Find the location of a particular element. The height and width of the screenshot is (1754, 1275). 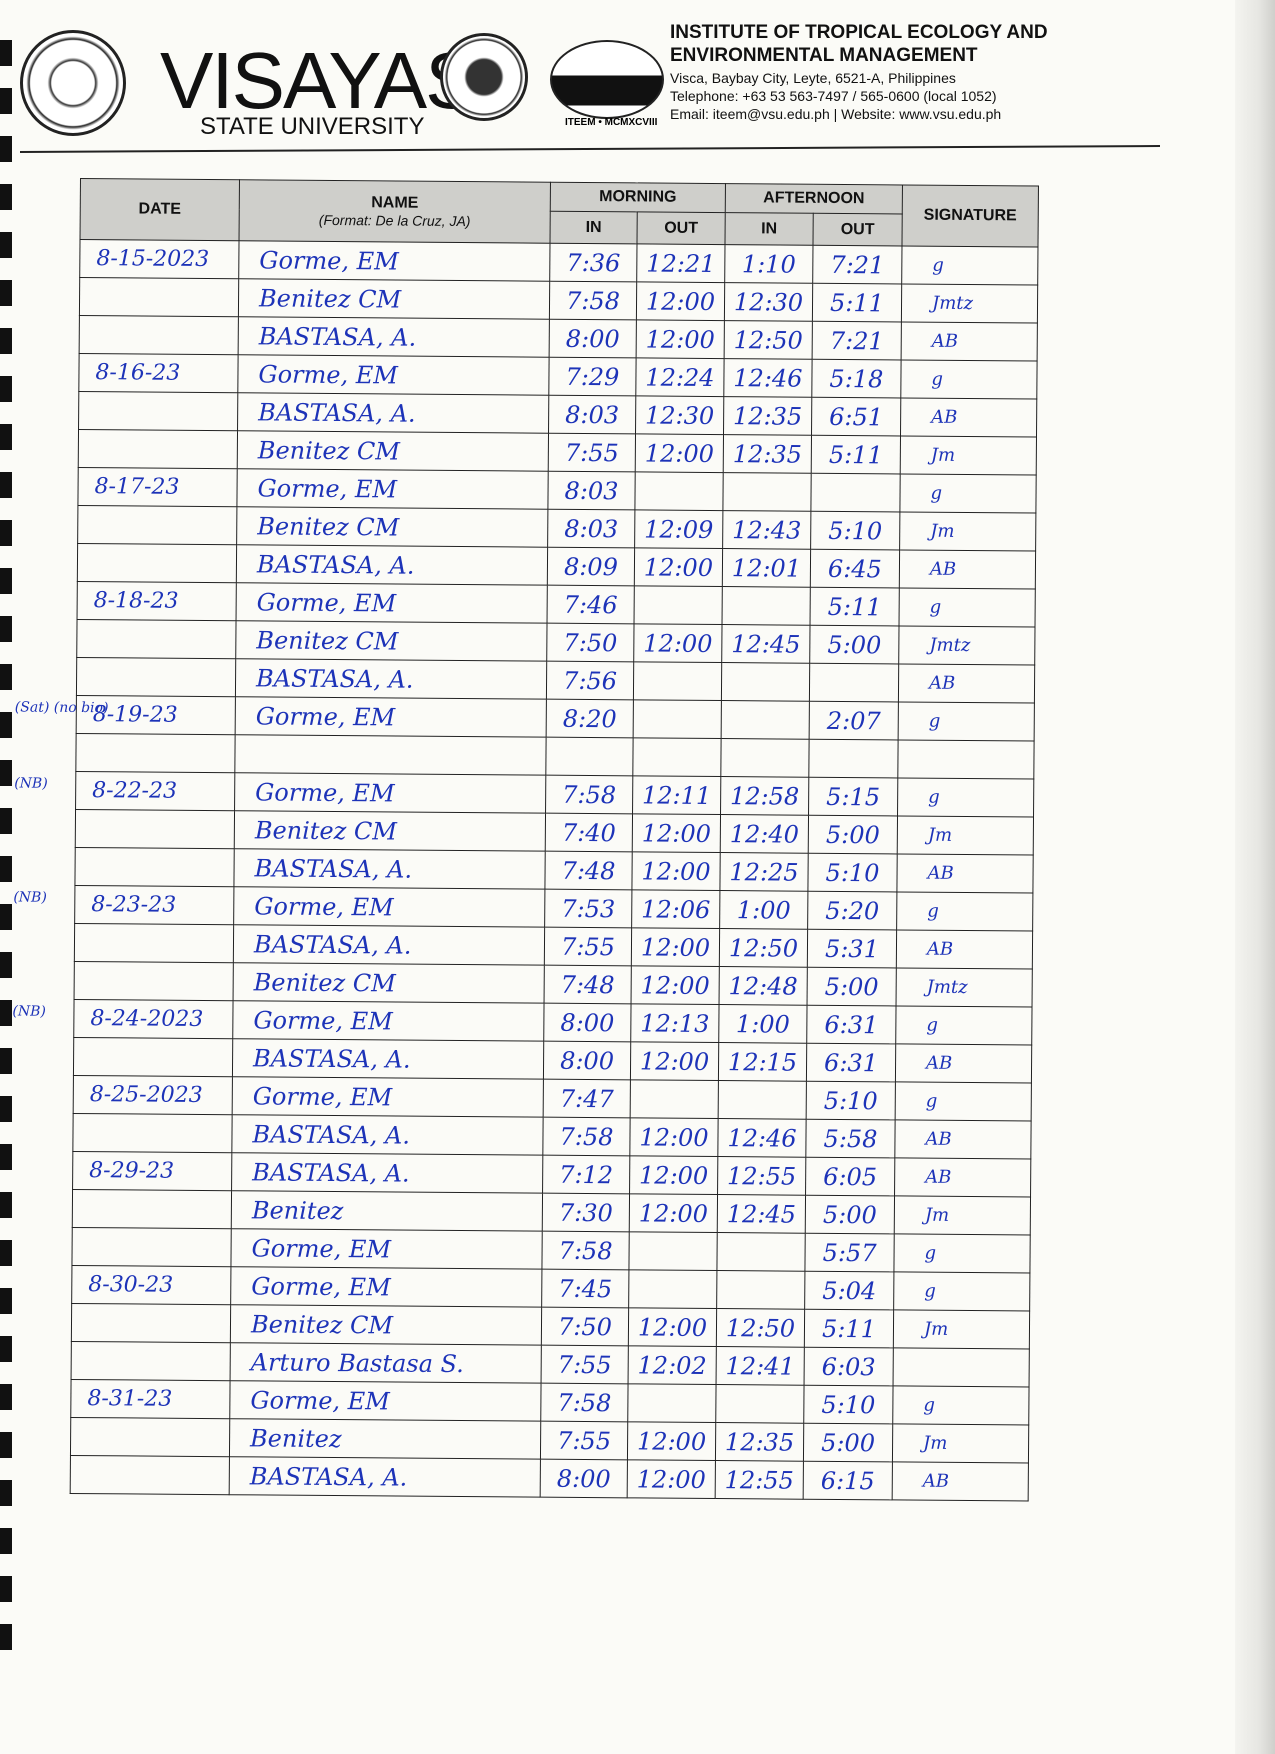

morning-in-cell: 7:12 is located at coordinates (586, 1174).